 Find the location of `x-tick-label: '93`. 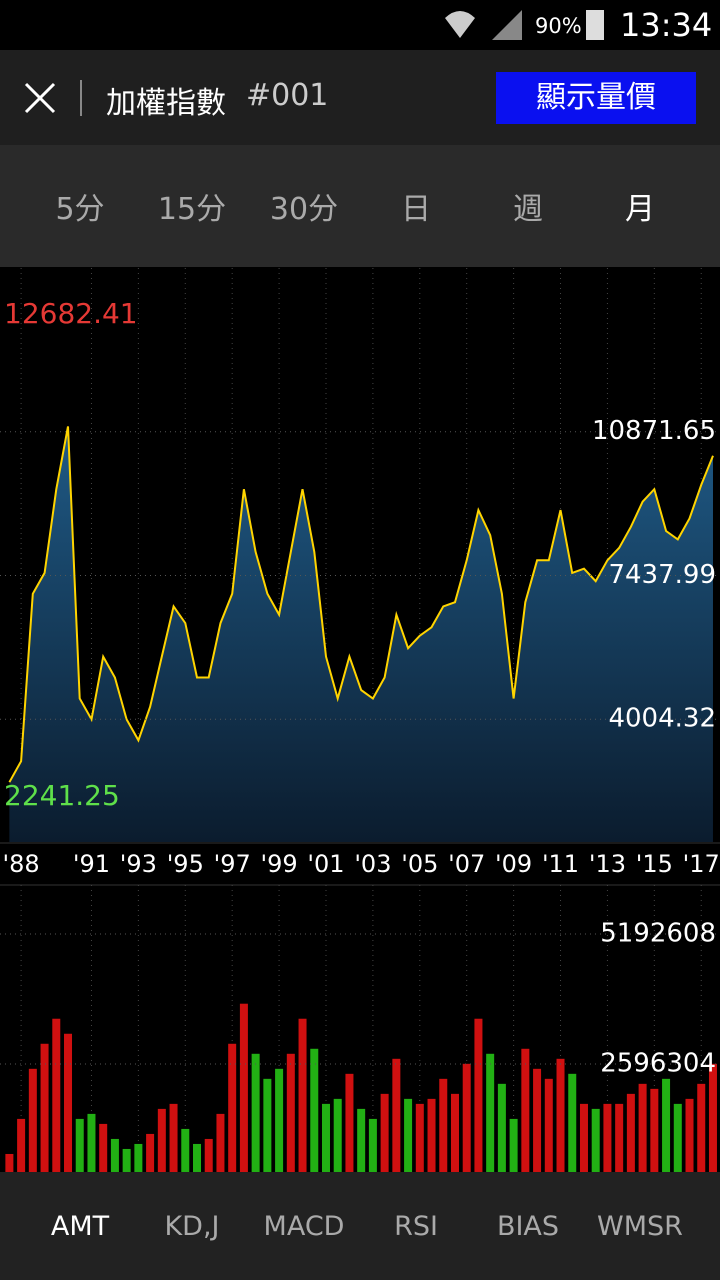

x-tick-label: '93 is located at coordinates (138, 864).